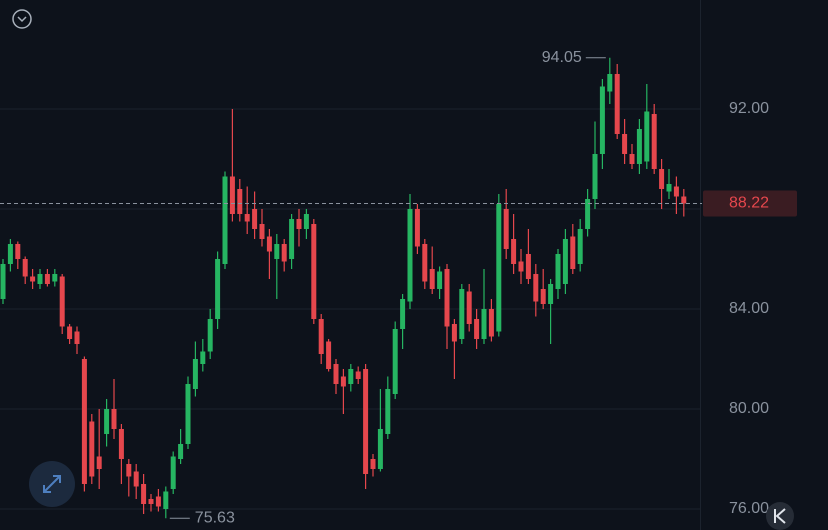 The width and height of the screenshot is (828, 530). Describe the element at coordinates (749, 308) in the screenshot. I see `y-tick-label: 84.00` at that location.